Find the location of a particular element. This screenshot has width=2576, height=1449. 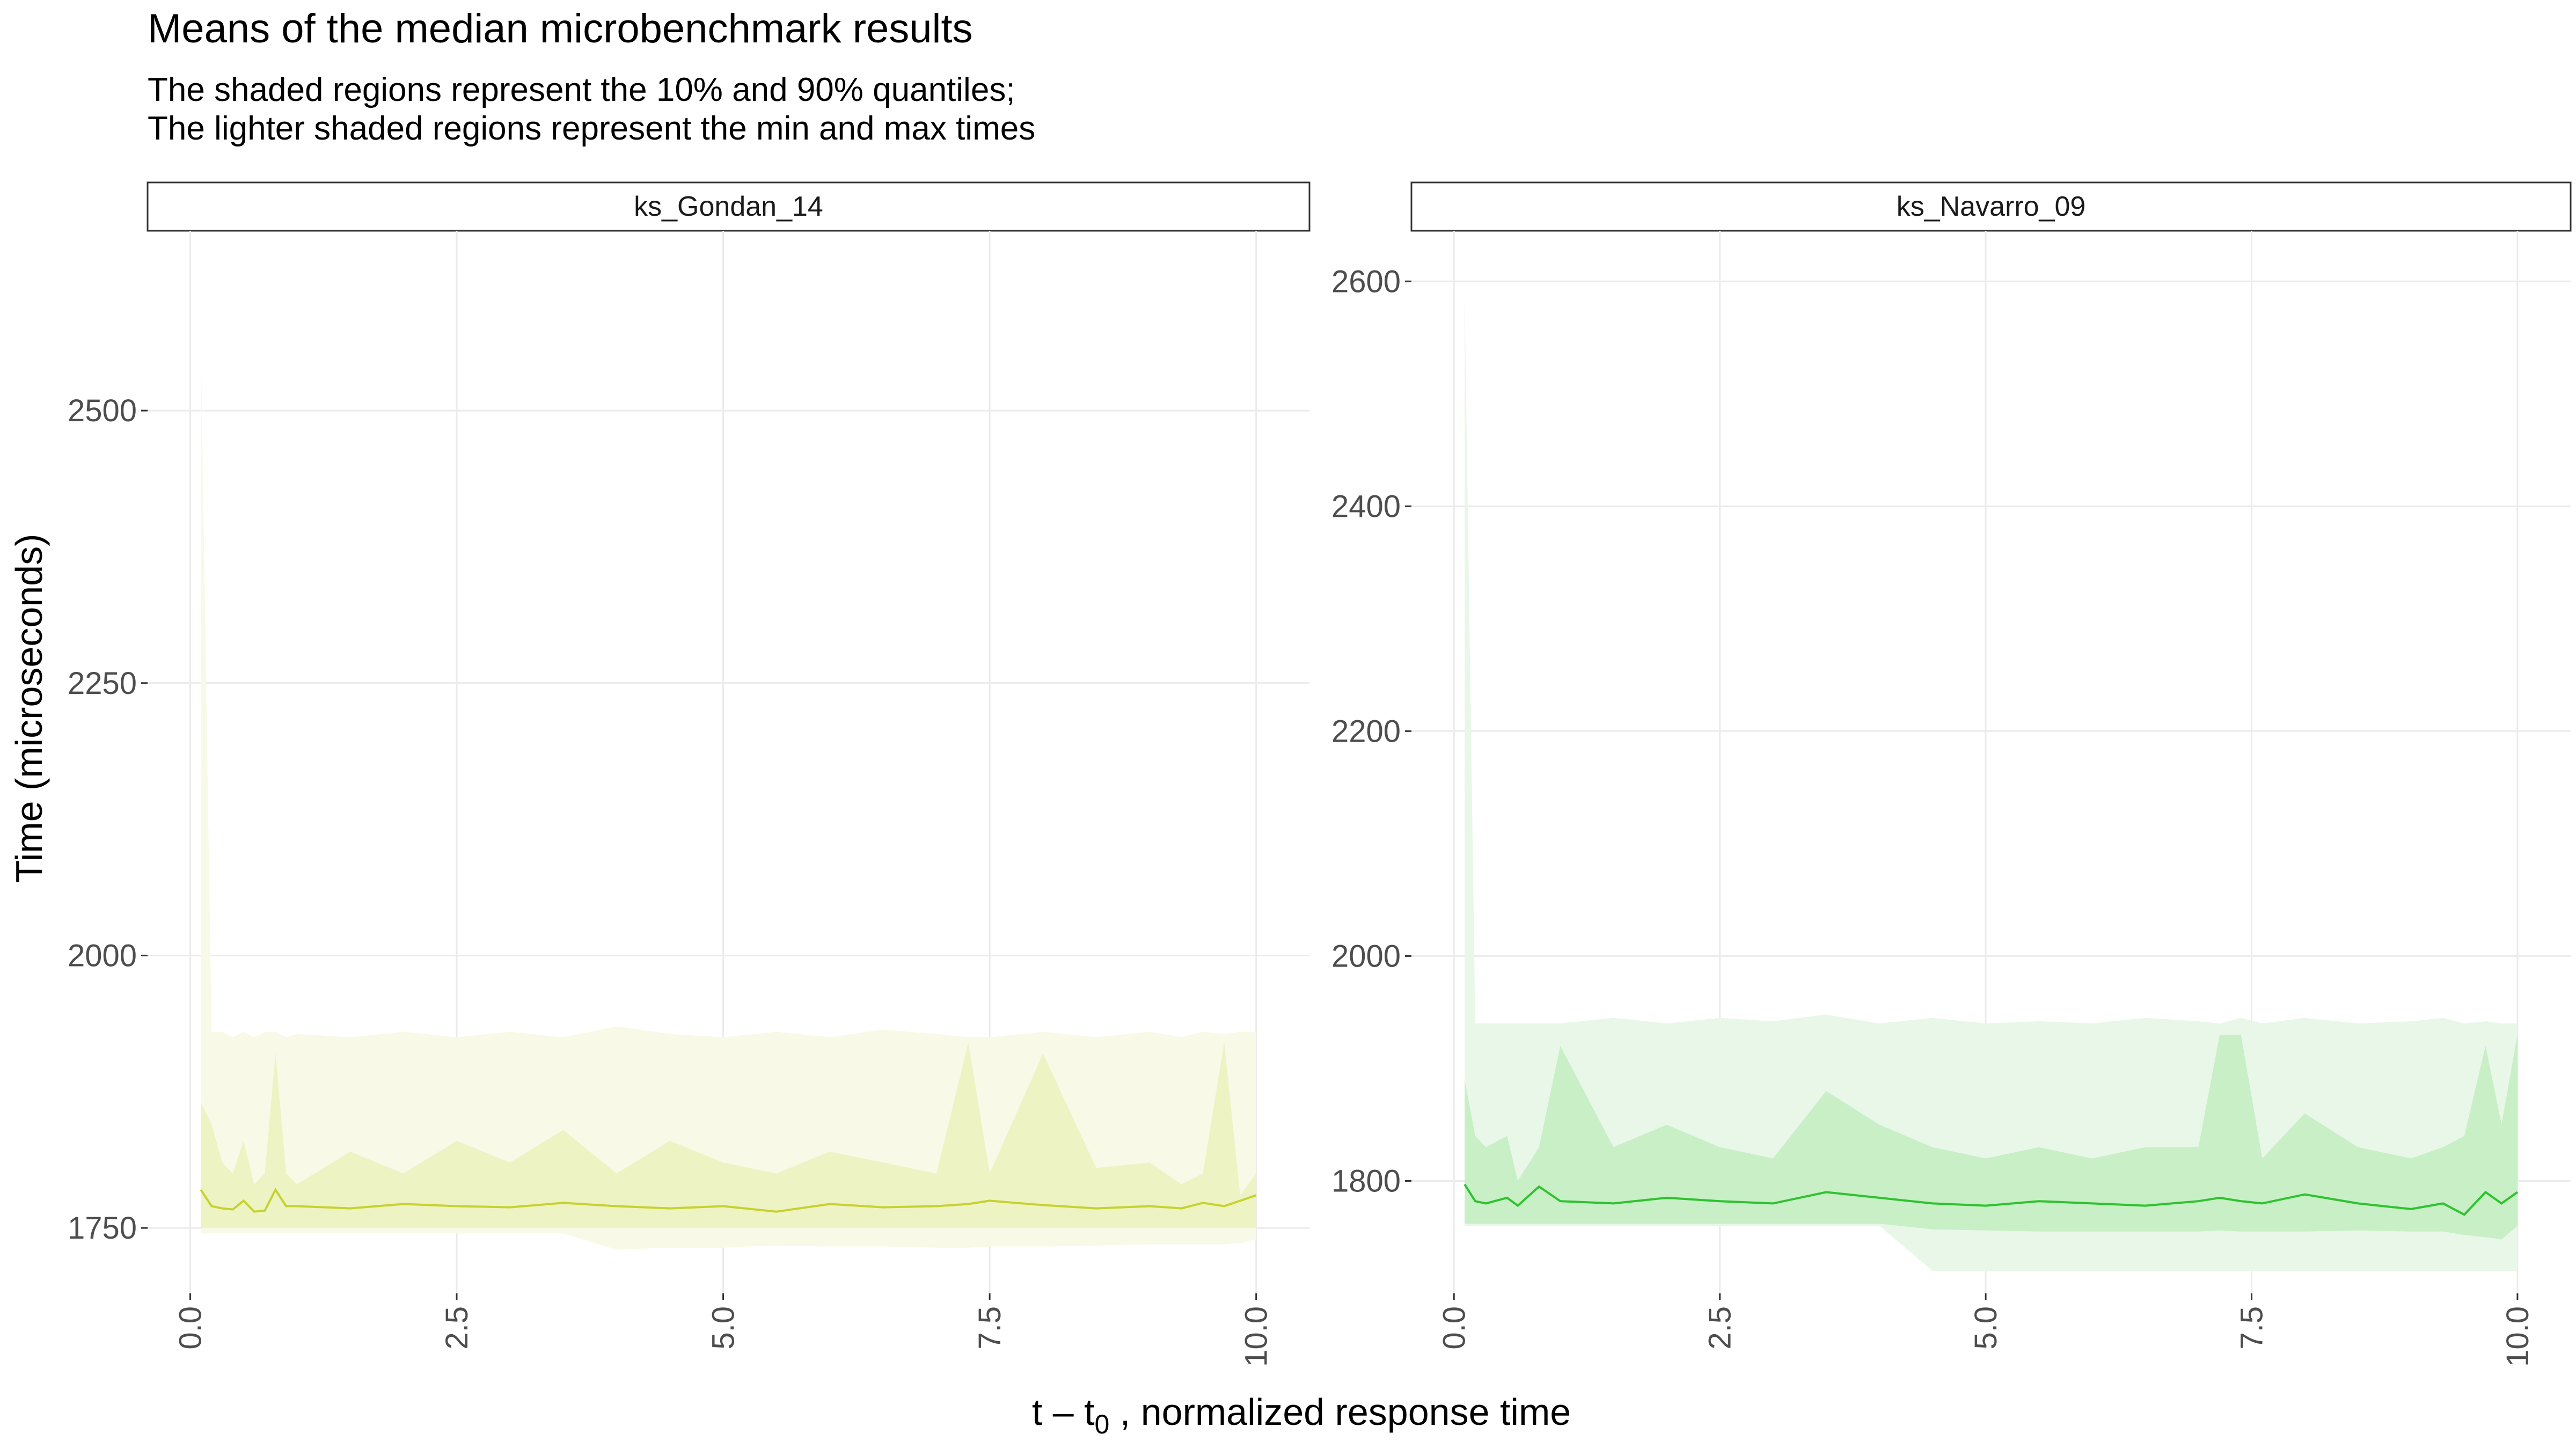

y-tick-label: 2250 is located at coordinates (102, 683).